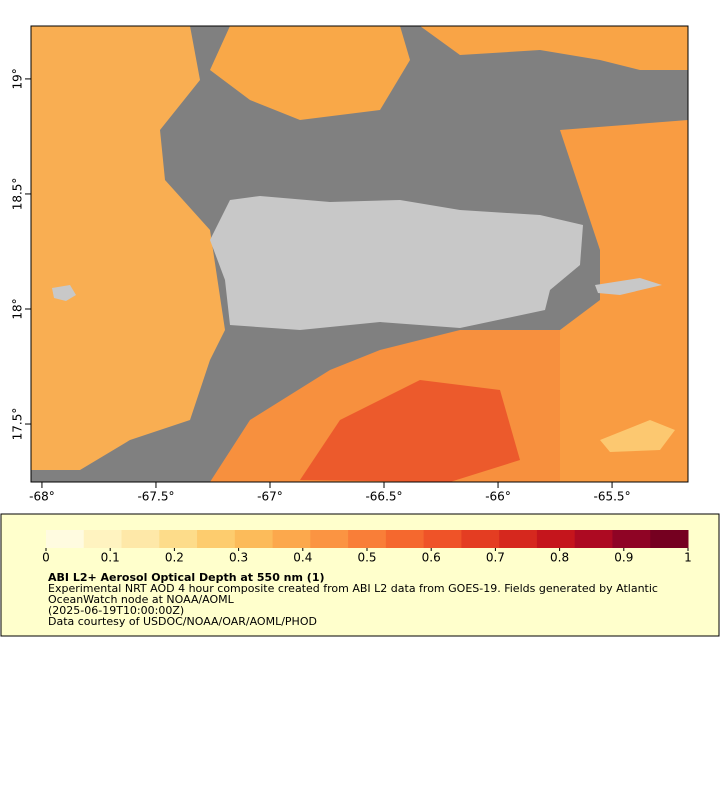 The image size is (720, 800). Describe the element at coordinates (383, 497) in the screenshot. I see `x-tick-label: -66.5°` at that location.